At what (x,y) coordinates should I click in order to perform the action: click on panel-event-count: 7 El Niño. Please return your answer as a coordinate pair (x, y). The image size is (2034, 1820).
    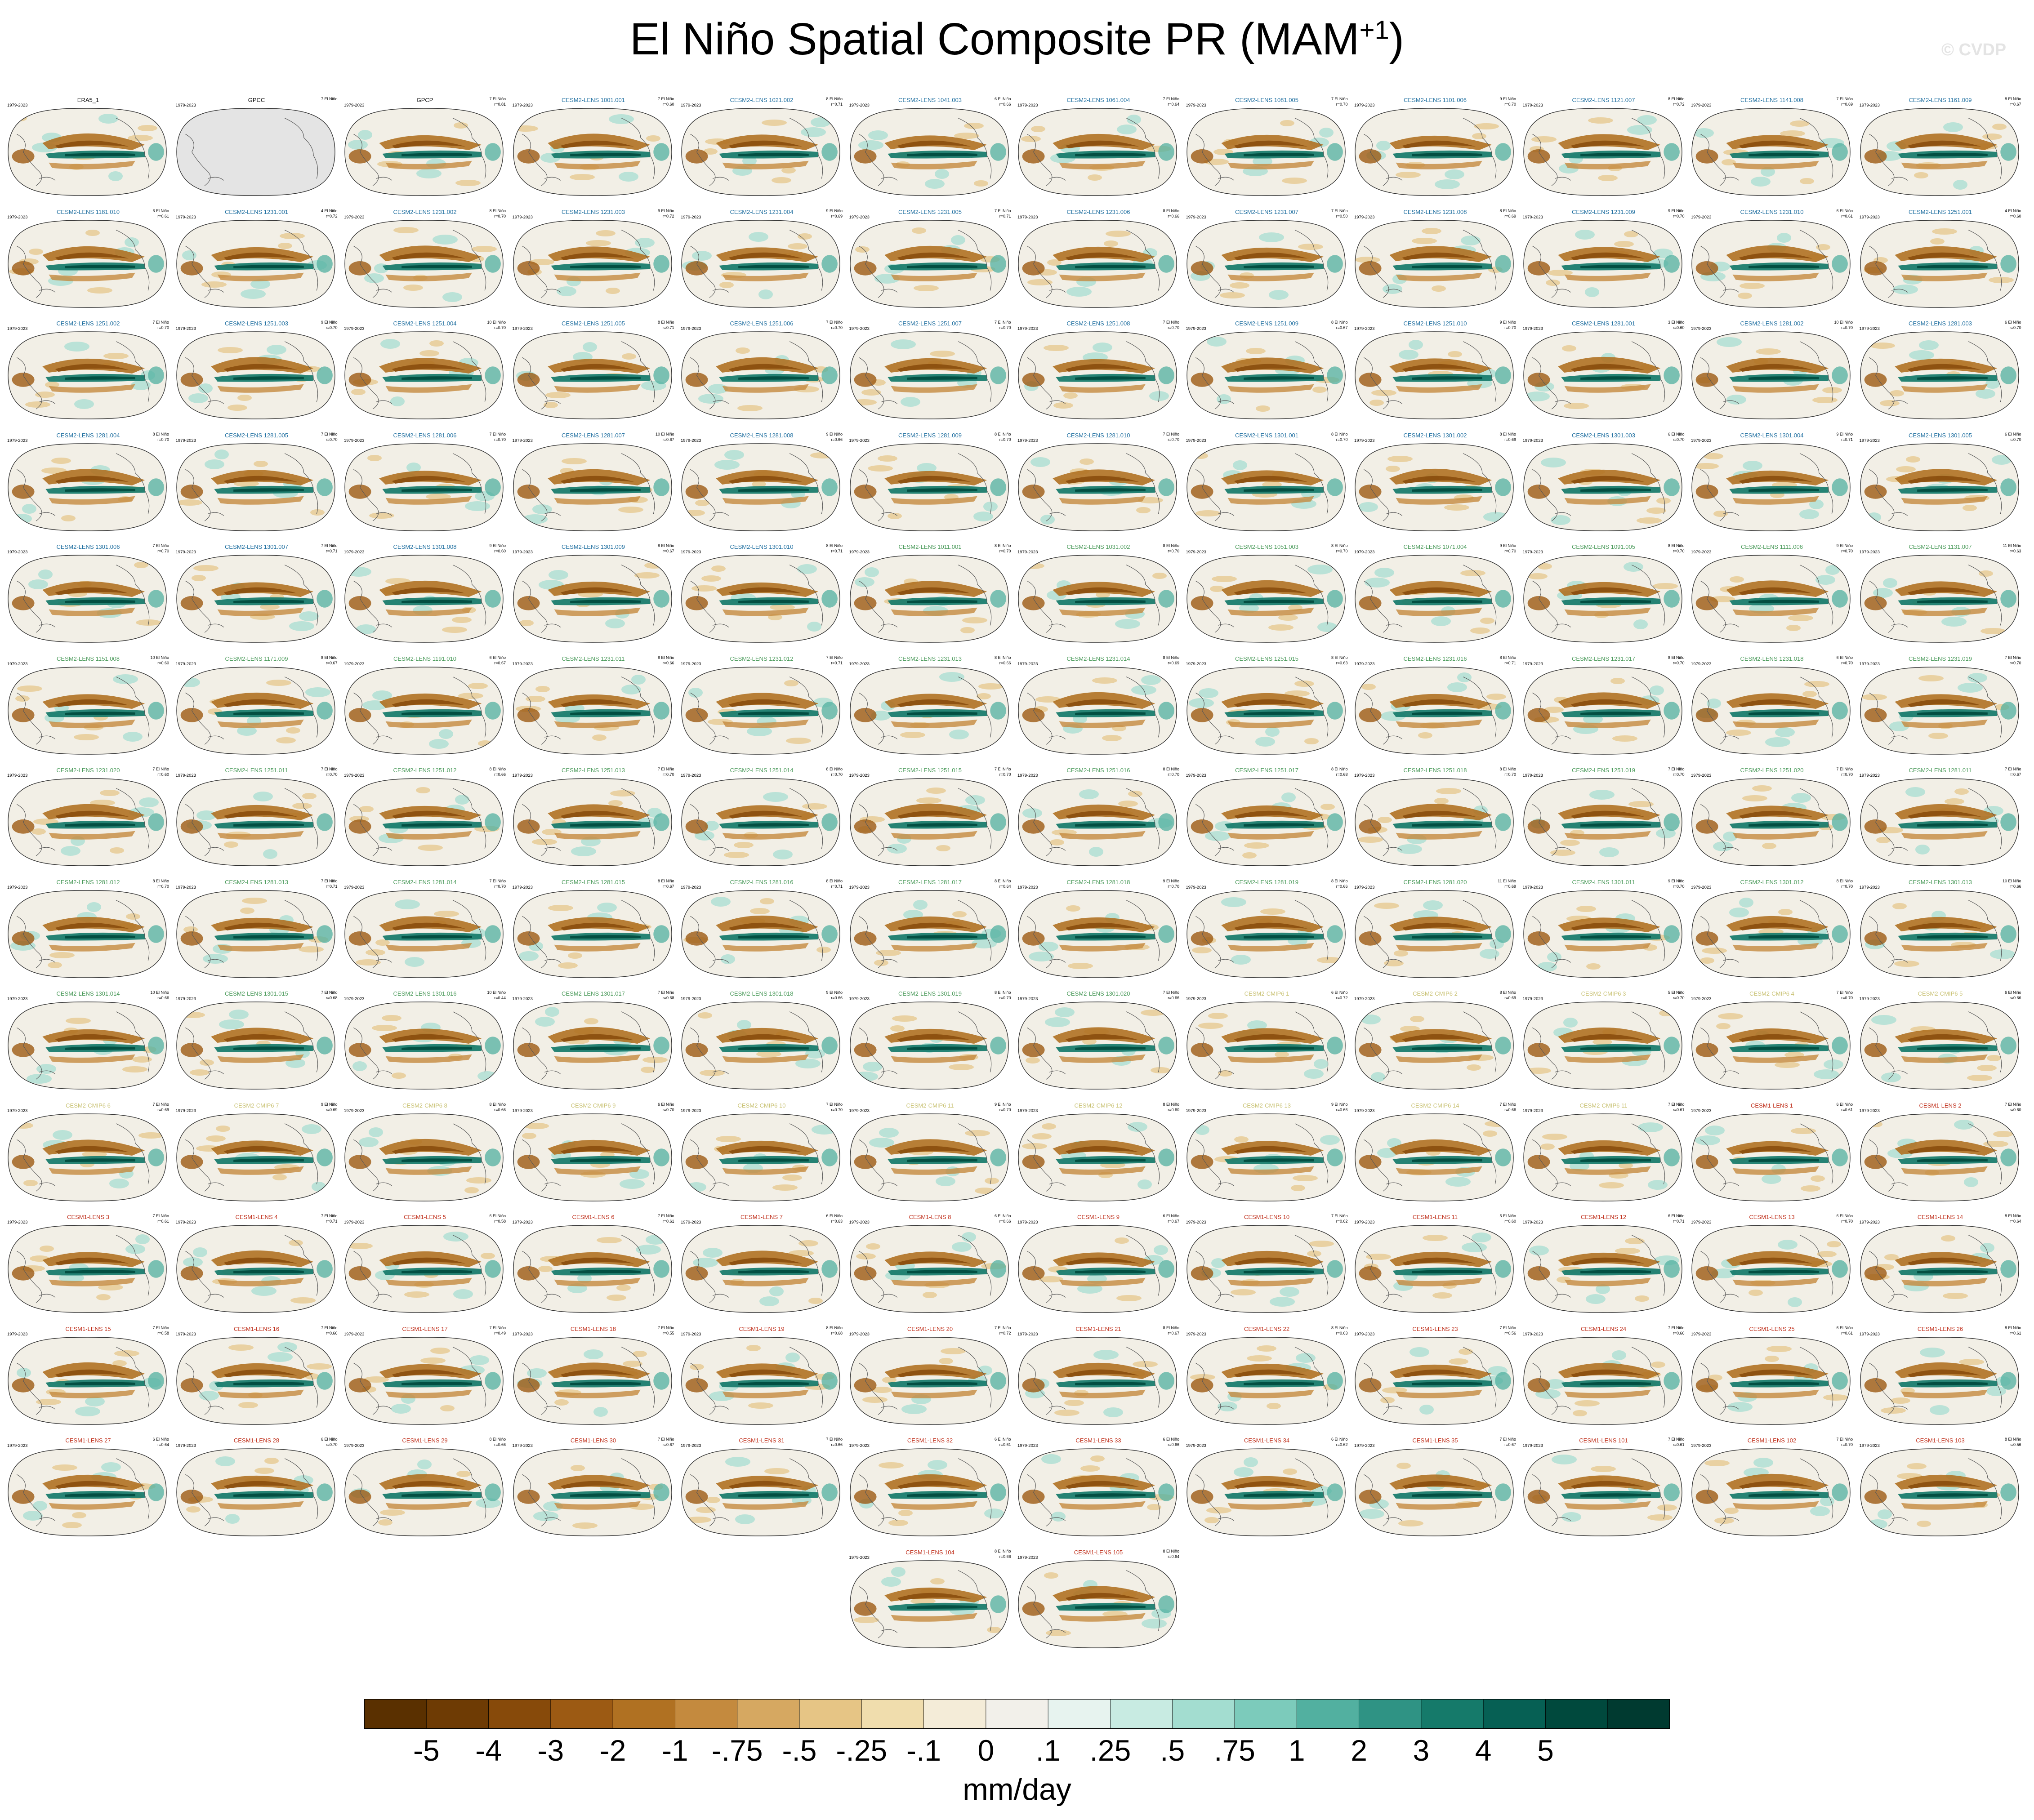
    Looking at the image, I should click on (329, 769).